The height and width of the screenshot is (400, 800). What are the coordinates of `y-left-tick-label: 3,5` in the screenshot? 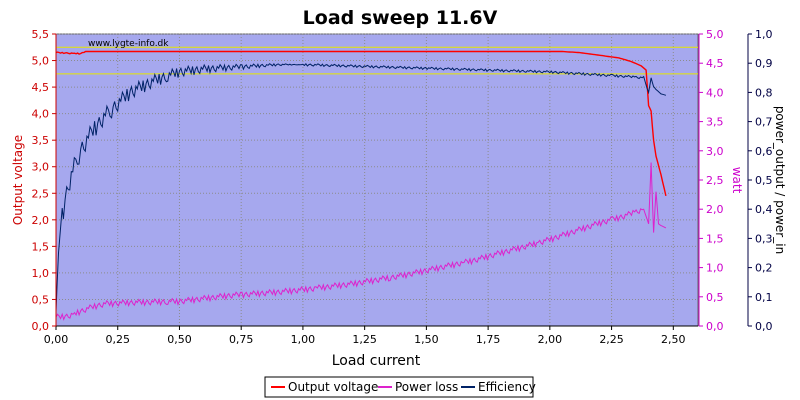 It's located at (41, 140).